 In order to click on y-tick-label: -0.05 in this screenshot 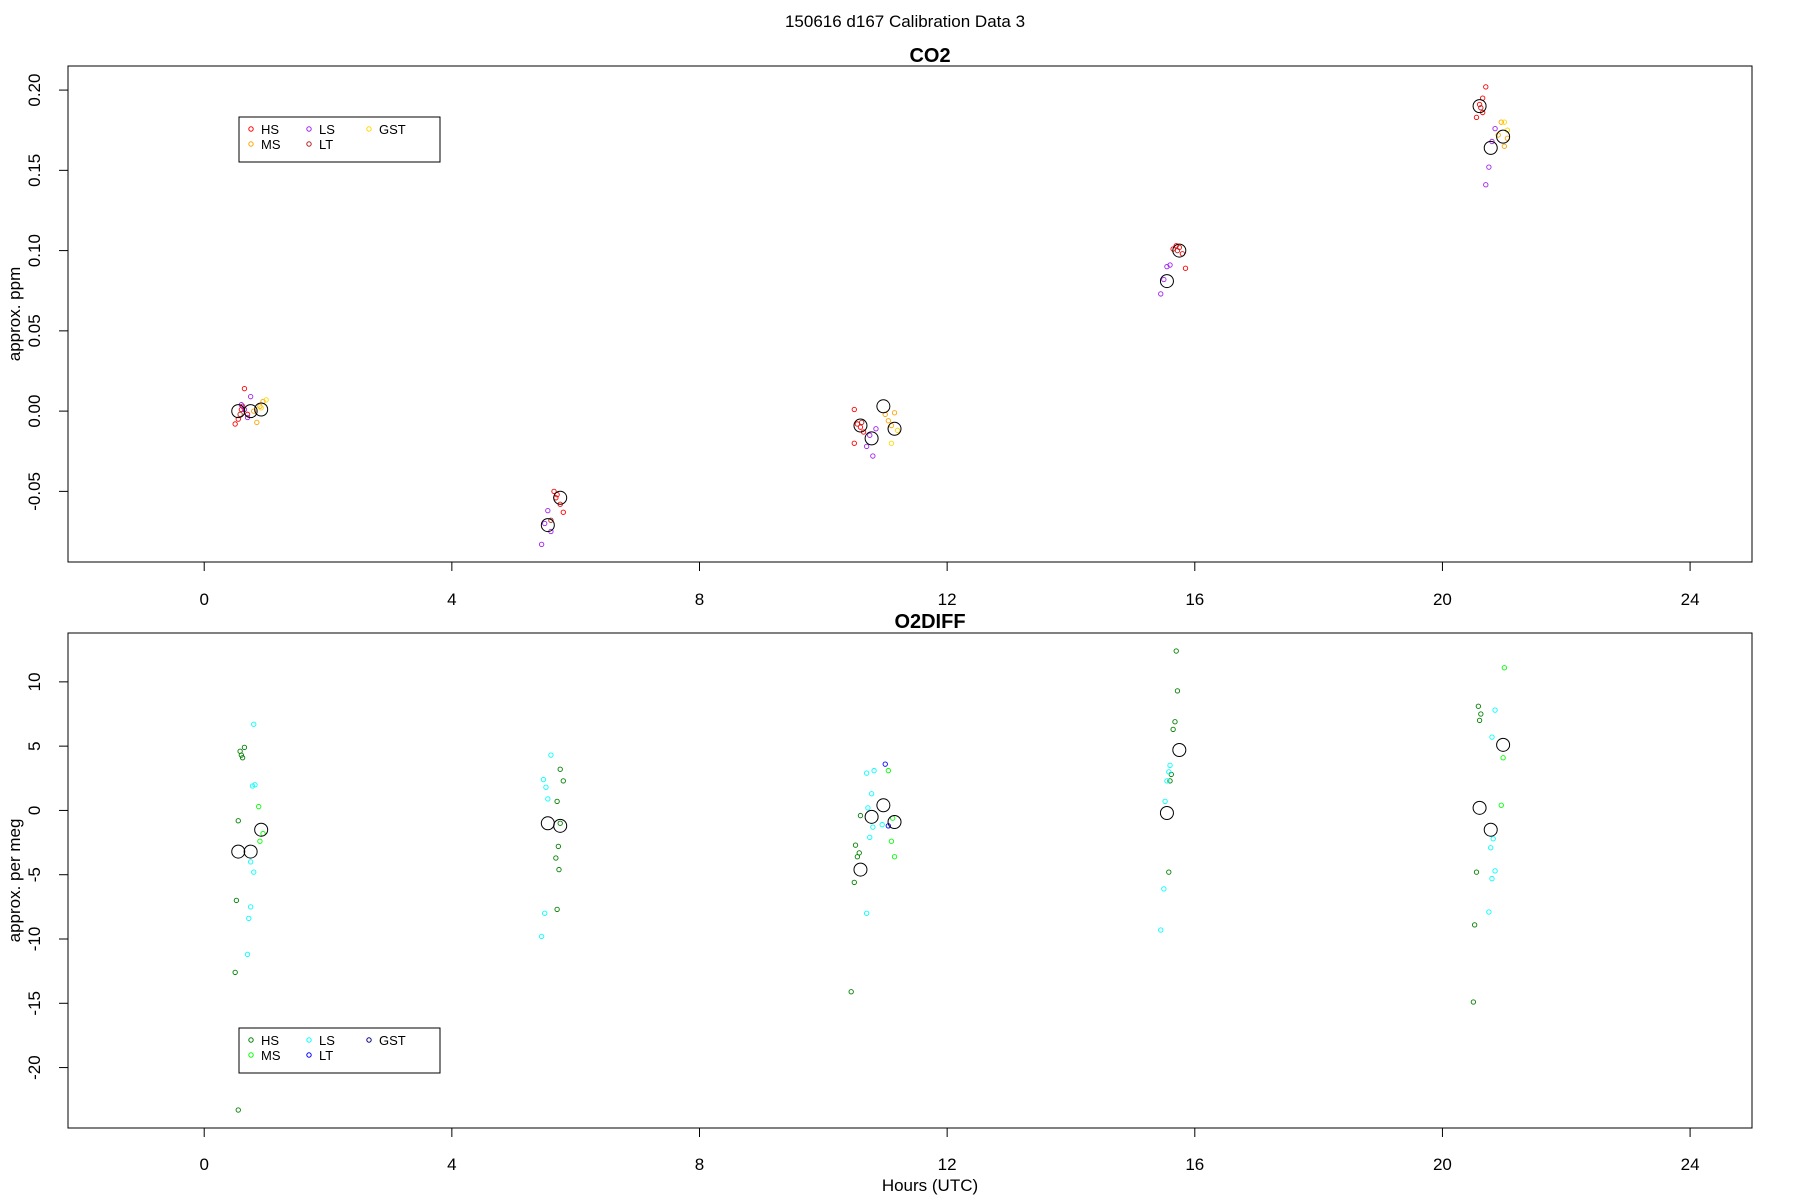, I will do `click(34, 491)`.